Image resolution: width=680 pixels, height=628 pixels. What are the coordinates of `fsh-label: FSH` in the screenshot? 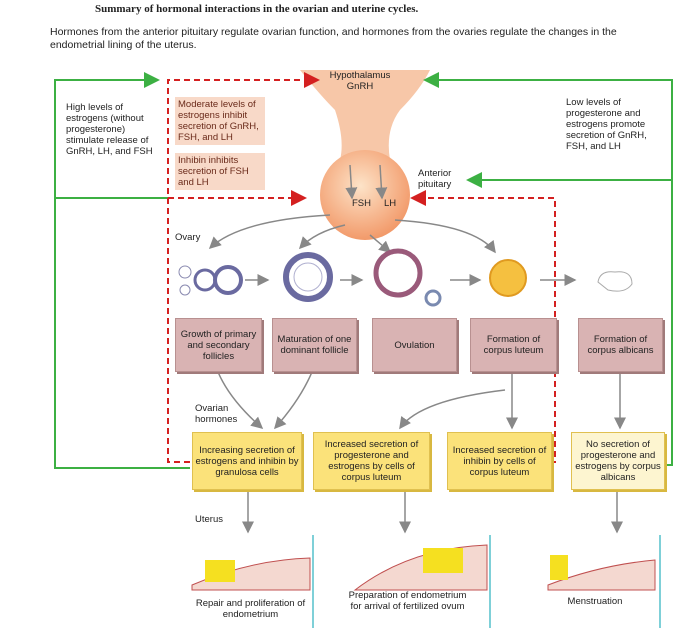 It's located at (361, 203).